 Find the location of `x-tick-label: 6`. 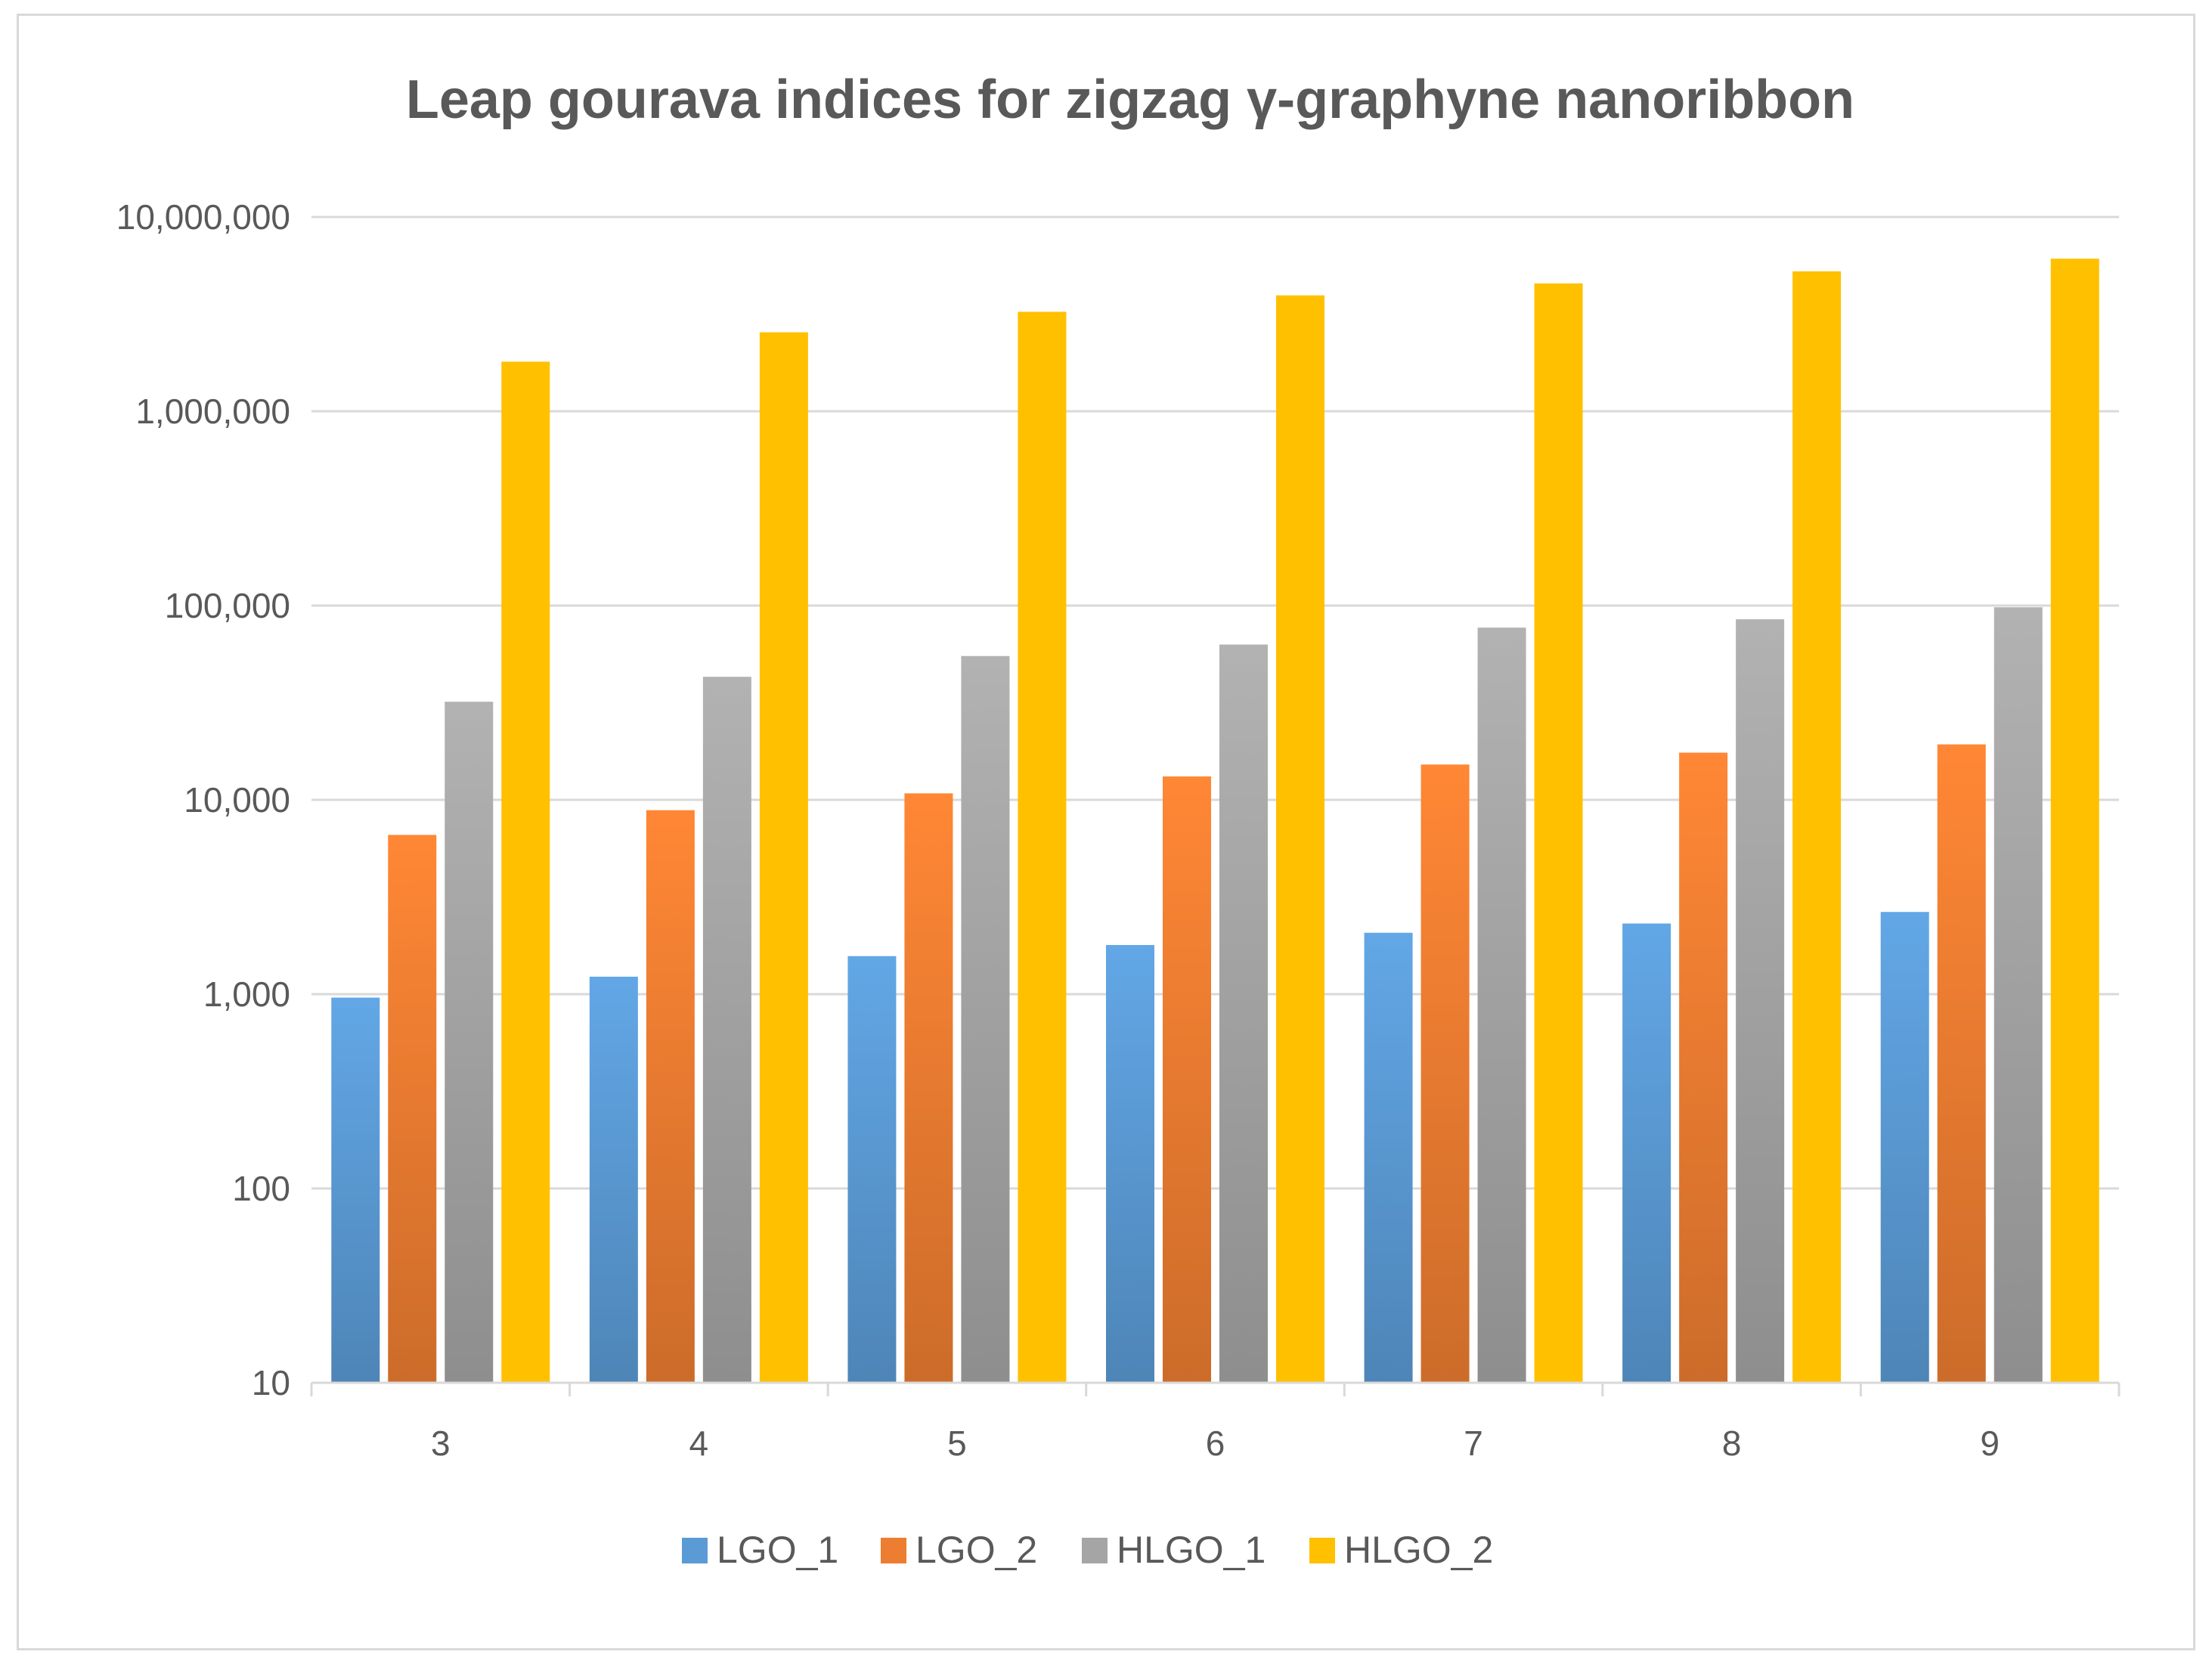

x-tick-label: 6 is located at coordinates (1215, 1444).